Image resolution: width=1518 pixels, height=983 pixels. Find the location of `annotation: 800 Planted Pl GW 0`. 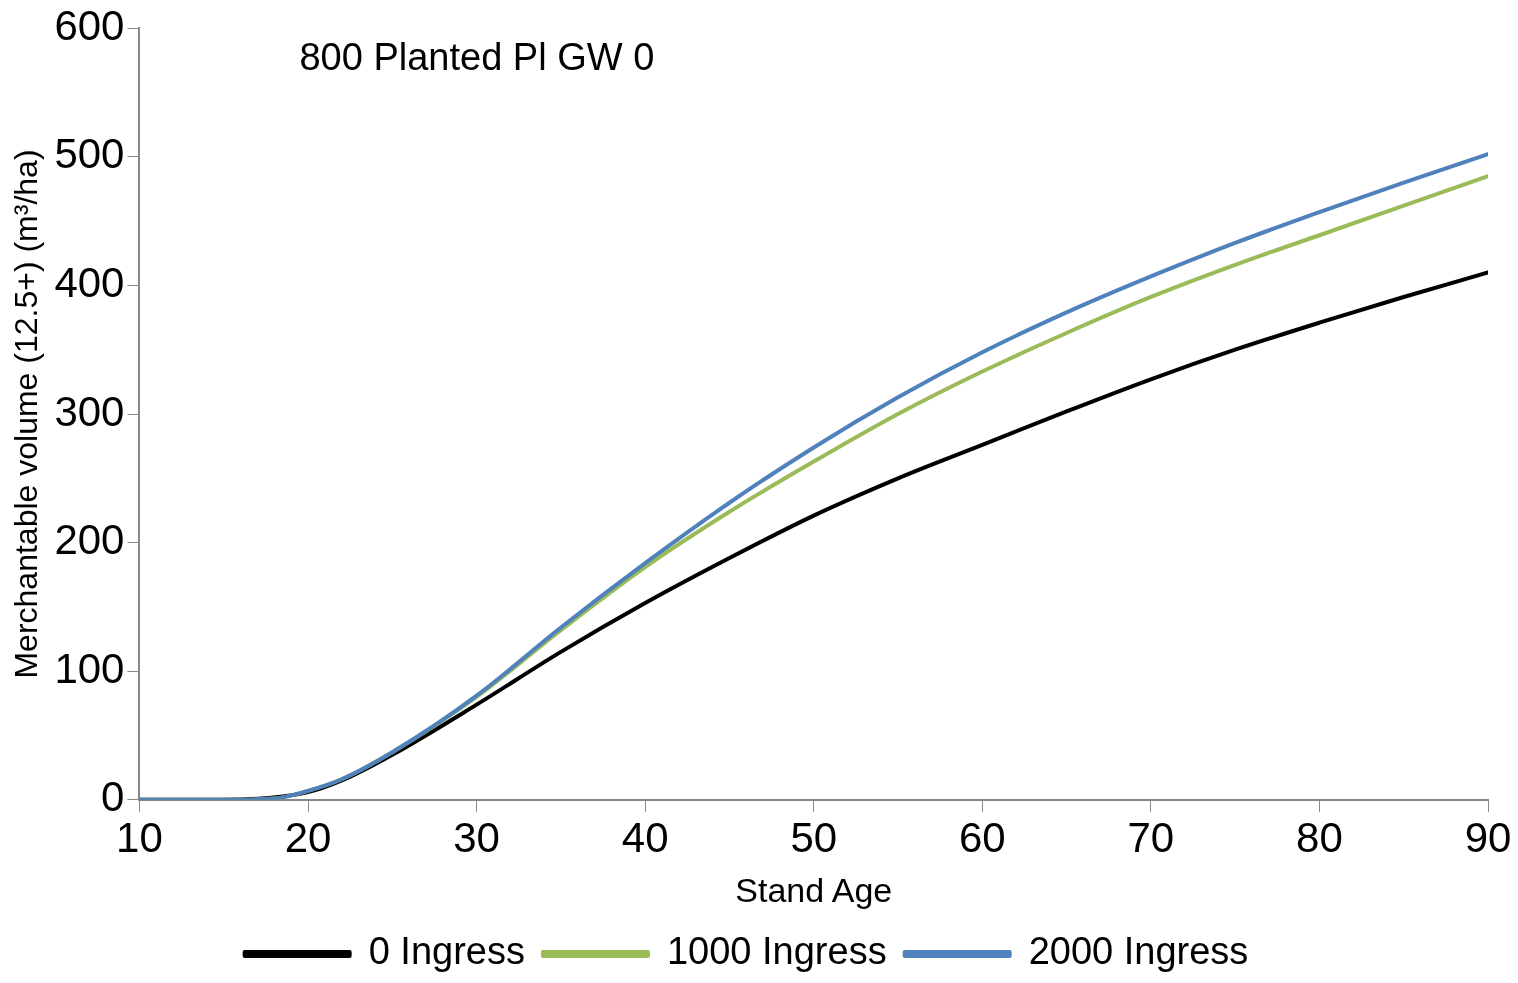

annotation: 800 Planted Pl GW 0 is located at coordinates (477, 56).